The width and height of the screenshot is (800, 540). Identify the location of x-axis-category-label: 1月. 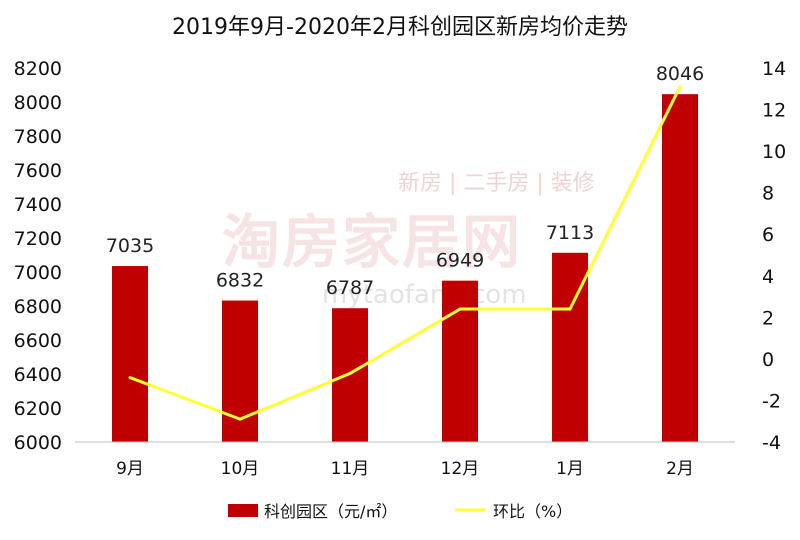
(570, 469).